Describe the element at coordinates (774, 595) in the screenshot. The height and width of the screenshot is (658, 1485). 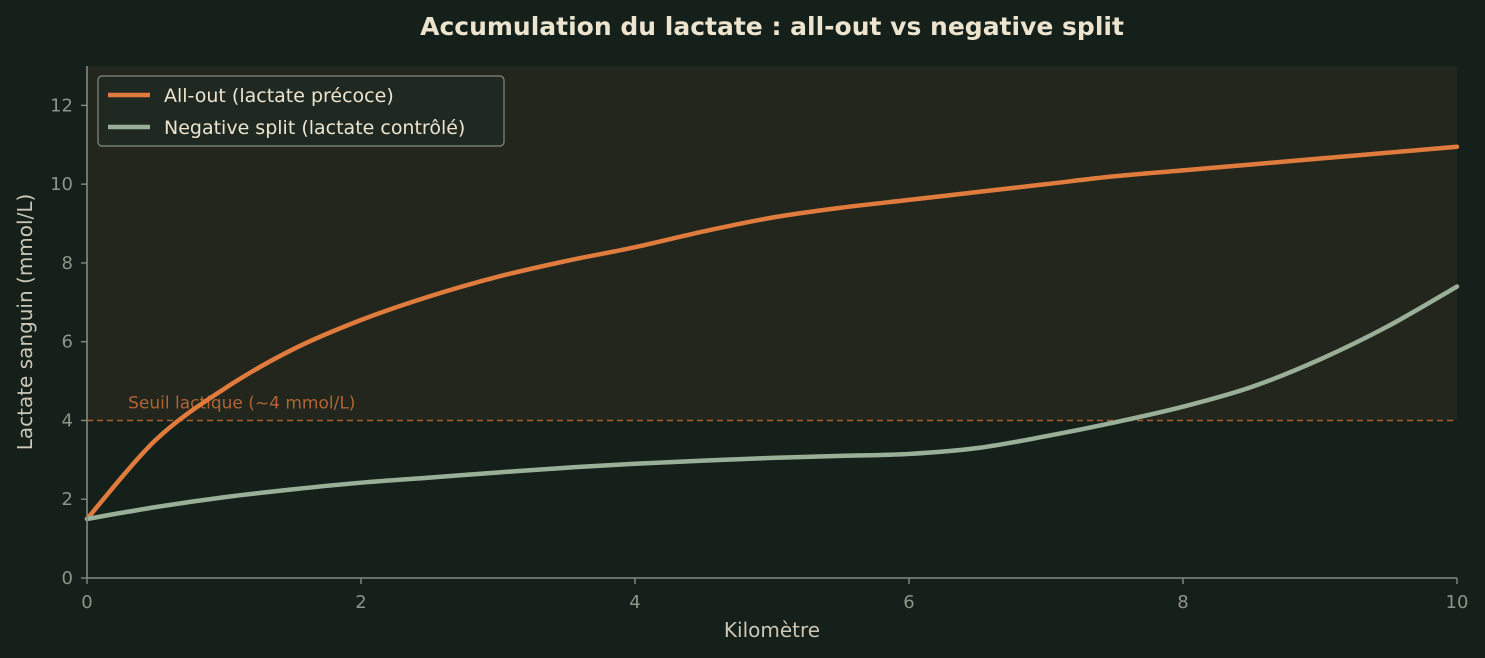
I see `x-axis-ticks: 0 2 4 6 8 10` at that location.